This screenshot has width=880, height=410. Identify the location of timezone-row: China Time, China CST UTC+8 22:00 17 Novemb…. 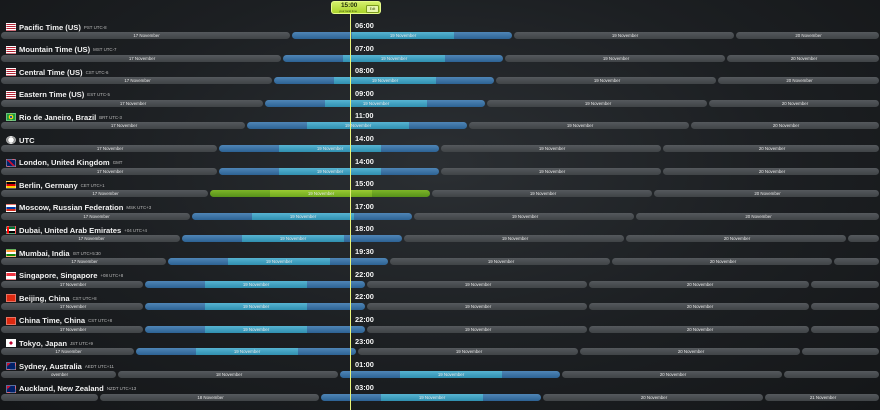
(440, 325).